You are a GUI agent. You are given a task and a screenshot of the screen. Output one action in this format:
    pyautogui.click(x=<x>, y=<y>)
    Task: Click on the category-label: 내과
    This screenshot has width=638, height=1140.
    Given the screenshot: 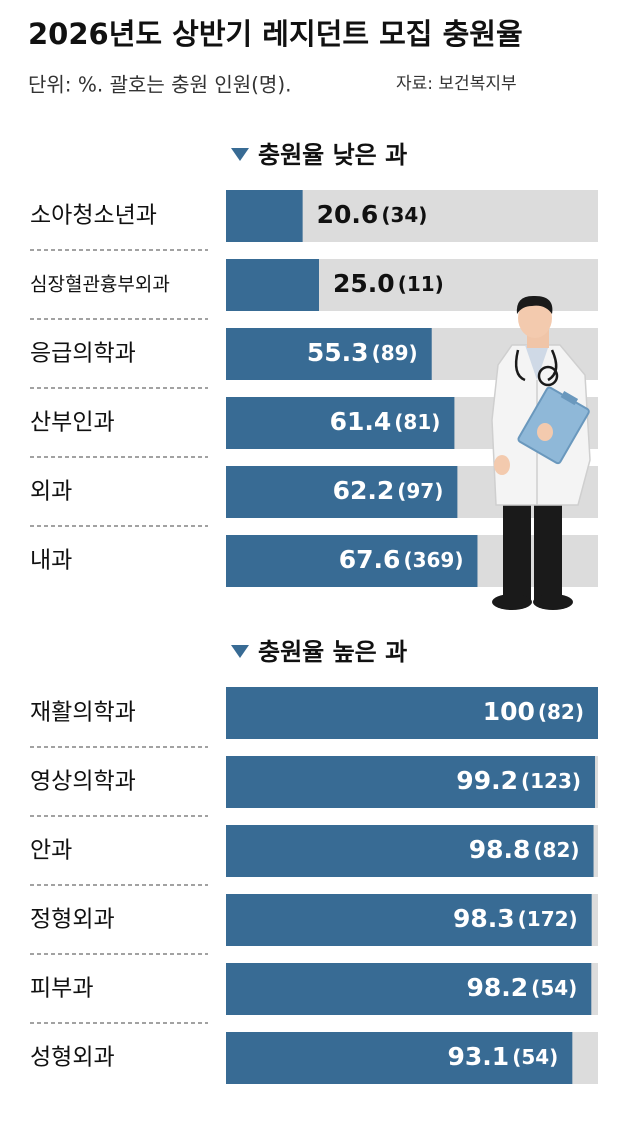 What is the action you would take?
    pyautogui.click(x=51, y=561)
    